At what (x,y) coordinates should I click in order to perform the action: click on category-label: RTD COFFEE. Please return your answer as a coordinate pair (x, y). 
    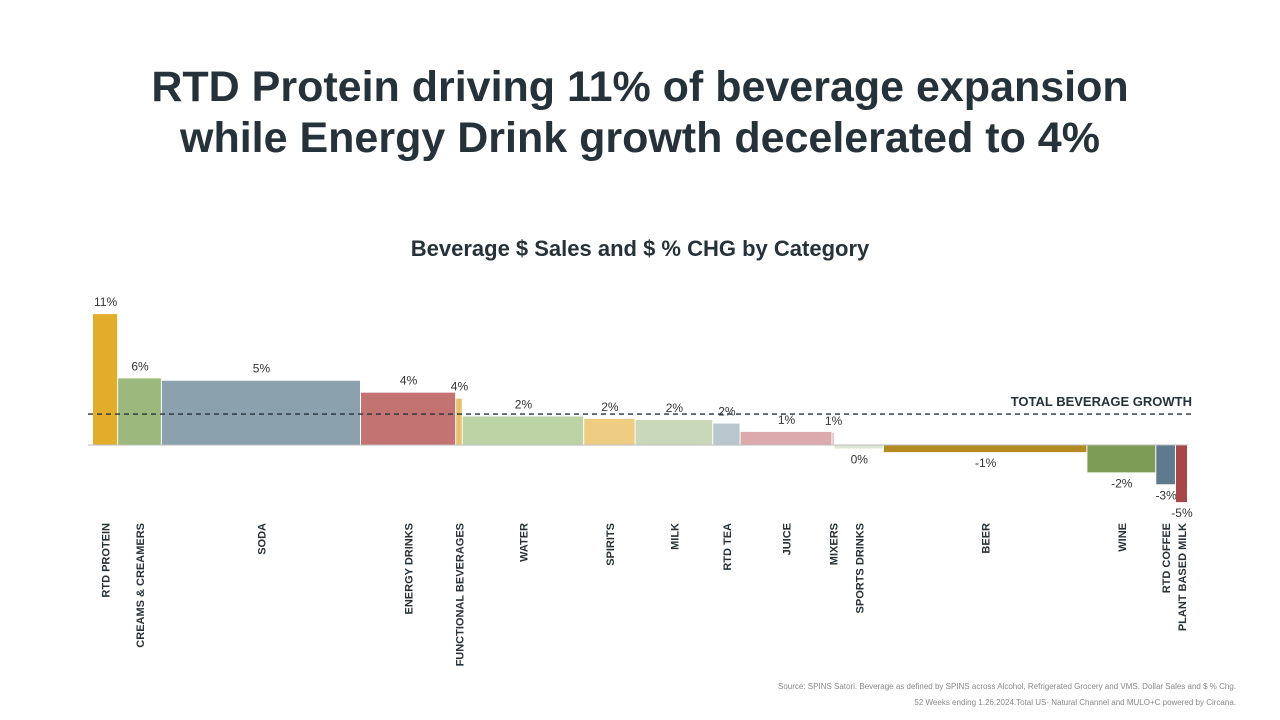
    Looking at the image, I should click on (1167, 558).